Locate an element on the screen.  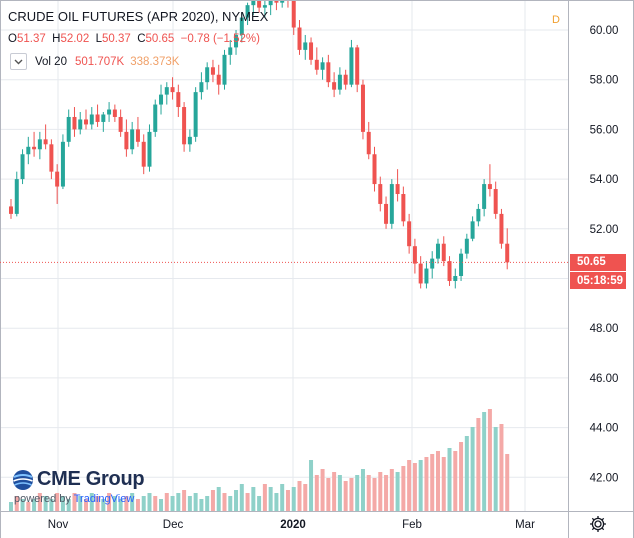
gear-icon is located at coordinates (598, 524).